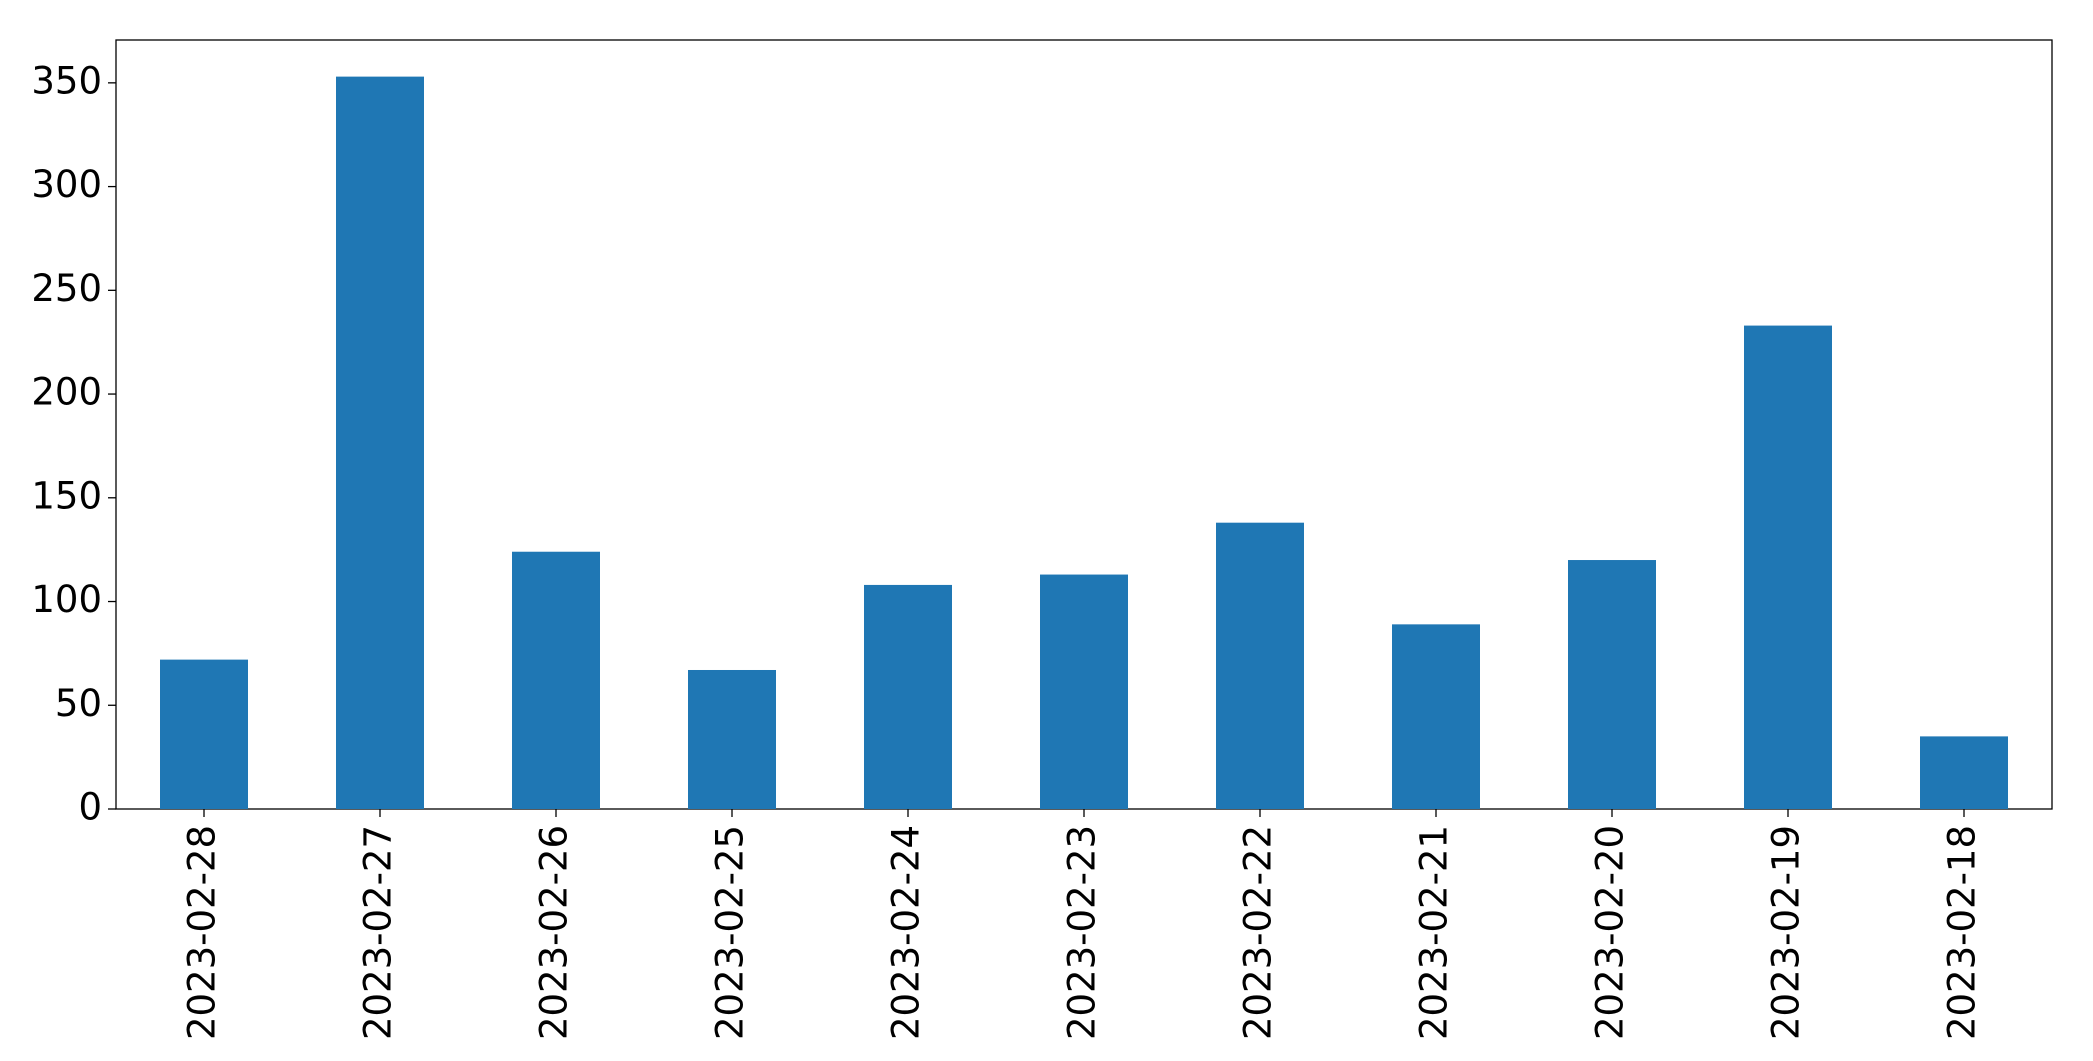  Describe the element at coordinates (1434, 932) in the screenshot. I see `x-tick-label: 2023-02-21` at that location.